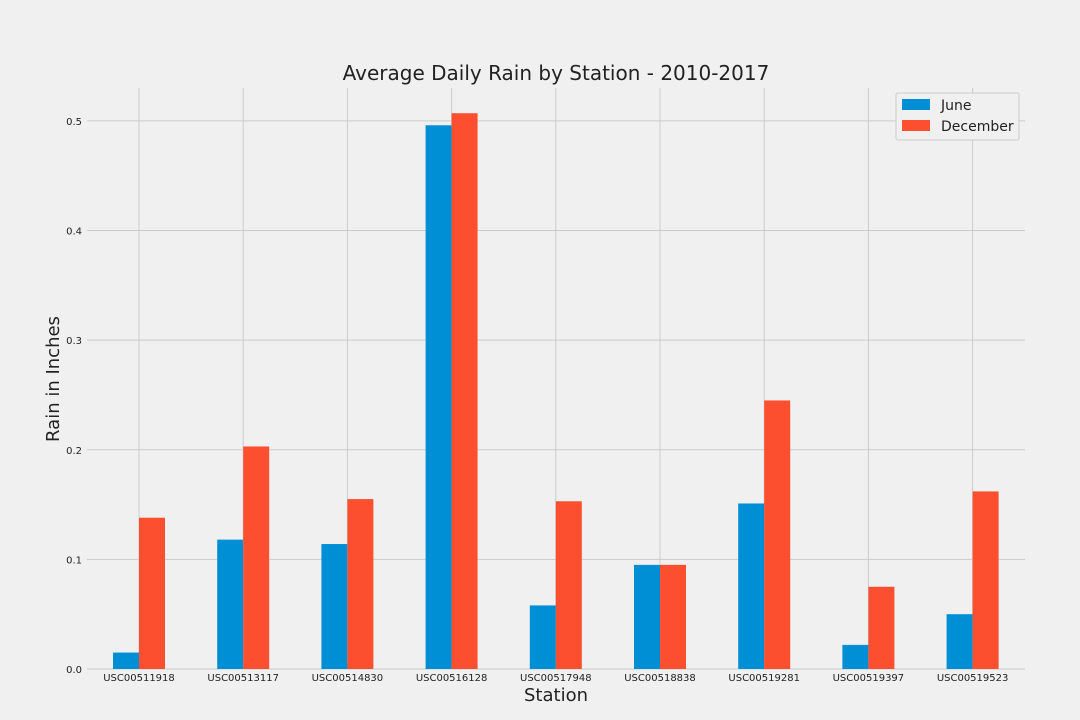 This screenshot has height=720, width=1080. Describe the element at coordinates (152, 593) in the screenshot. I see `bar-december-usc00511918` at that location.